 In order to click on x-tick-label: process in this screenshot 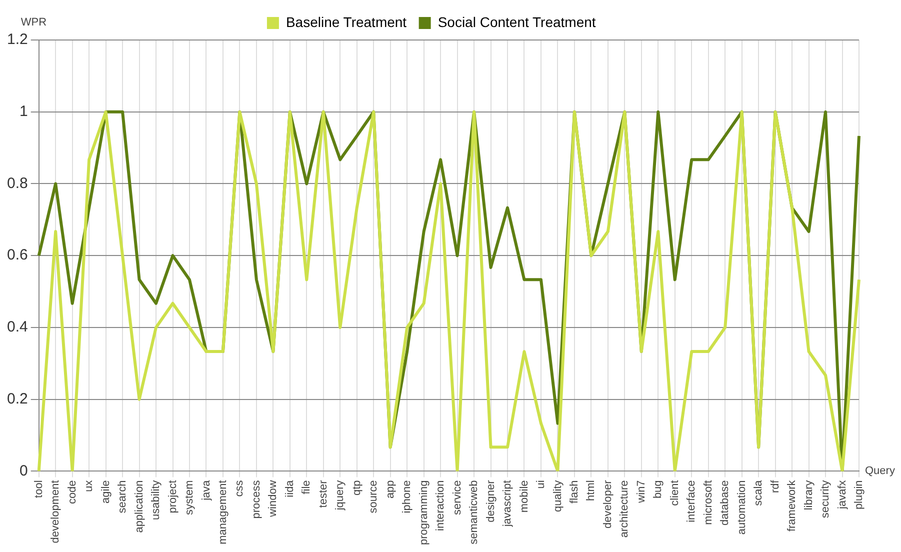, I will do `click(256, 499)`.